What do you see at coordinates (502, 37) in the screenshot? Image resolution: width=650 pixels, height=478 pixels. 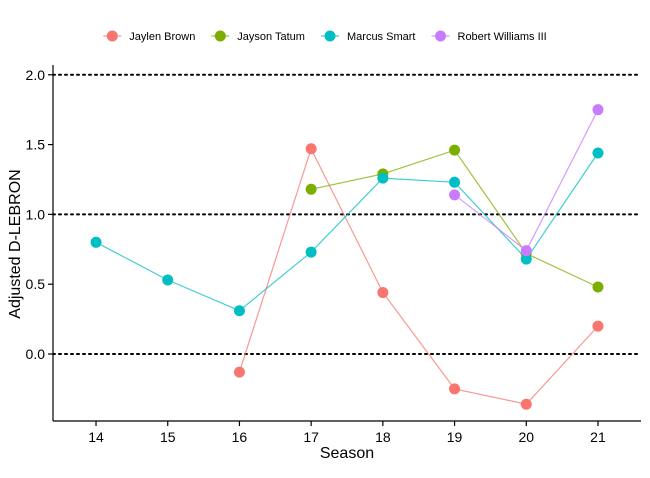 I see `legend-label: Robert Williams III` at bounding box center [502, 37].